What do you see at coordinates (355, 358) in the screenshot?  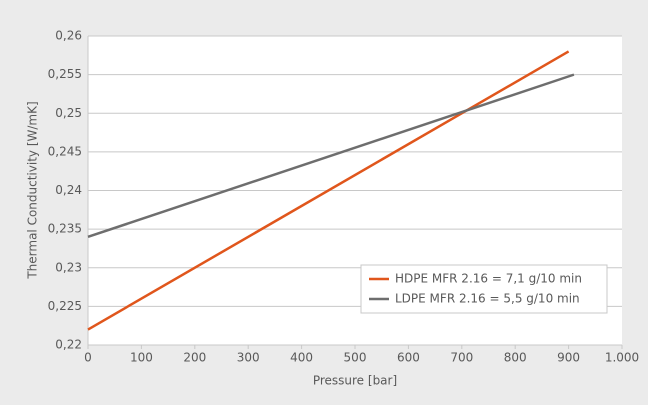 I see `x-tick-label: 500` at bounding box center [355, 358].